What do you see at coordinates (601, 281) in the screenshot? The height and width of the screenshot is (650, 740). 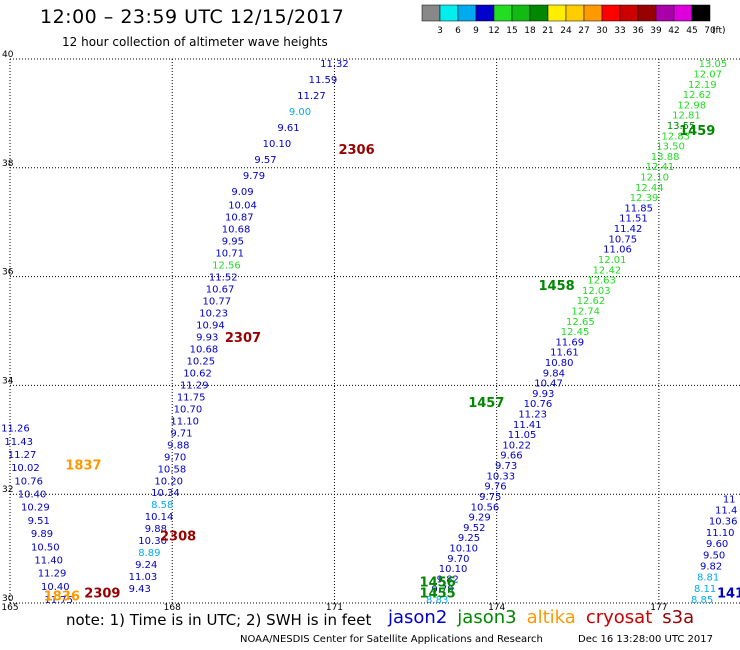 I see `wave-height-value: 12.63` at bounding box center [601, 281].